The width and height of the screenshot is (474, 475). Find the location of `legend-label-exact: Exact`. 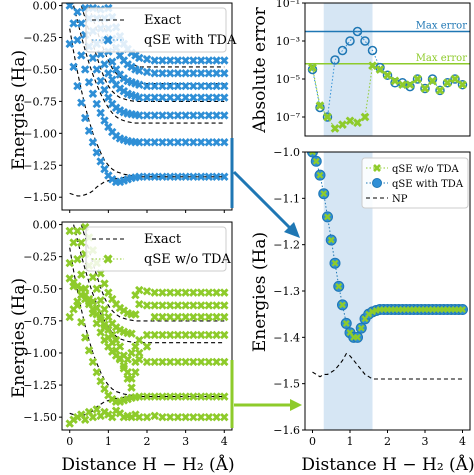

legend-label-exact: Exact is located at coordinates (163, 239).